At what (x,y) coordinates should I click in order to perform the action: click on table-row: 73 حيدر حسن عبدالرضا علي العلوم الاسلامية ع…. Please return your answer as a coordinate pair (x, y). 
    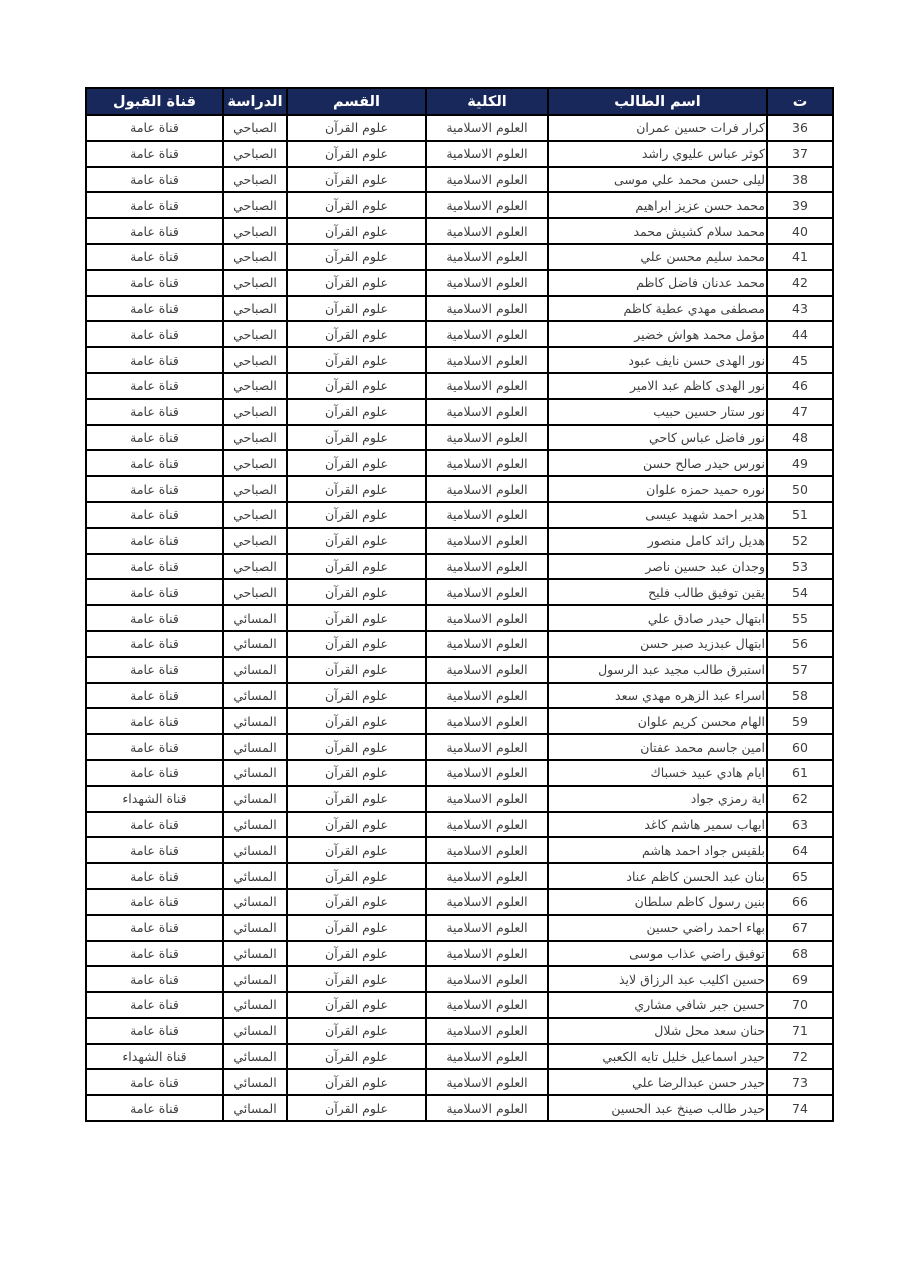
    Looking at the image, I should click on (459, 1082).